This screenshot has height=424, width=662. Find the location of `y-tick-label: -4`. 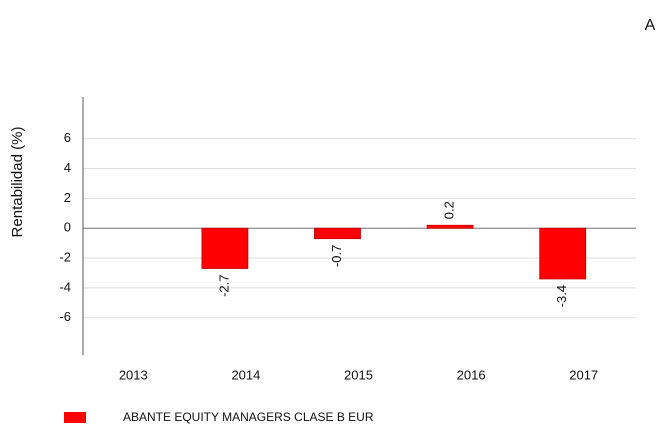

y-tick-label: -4 is located at coordinates (65, 286).